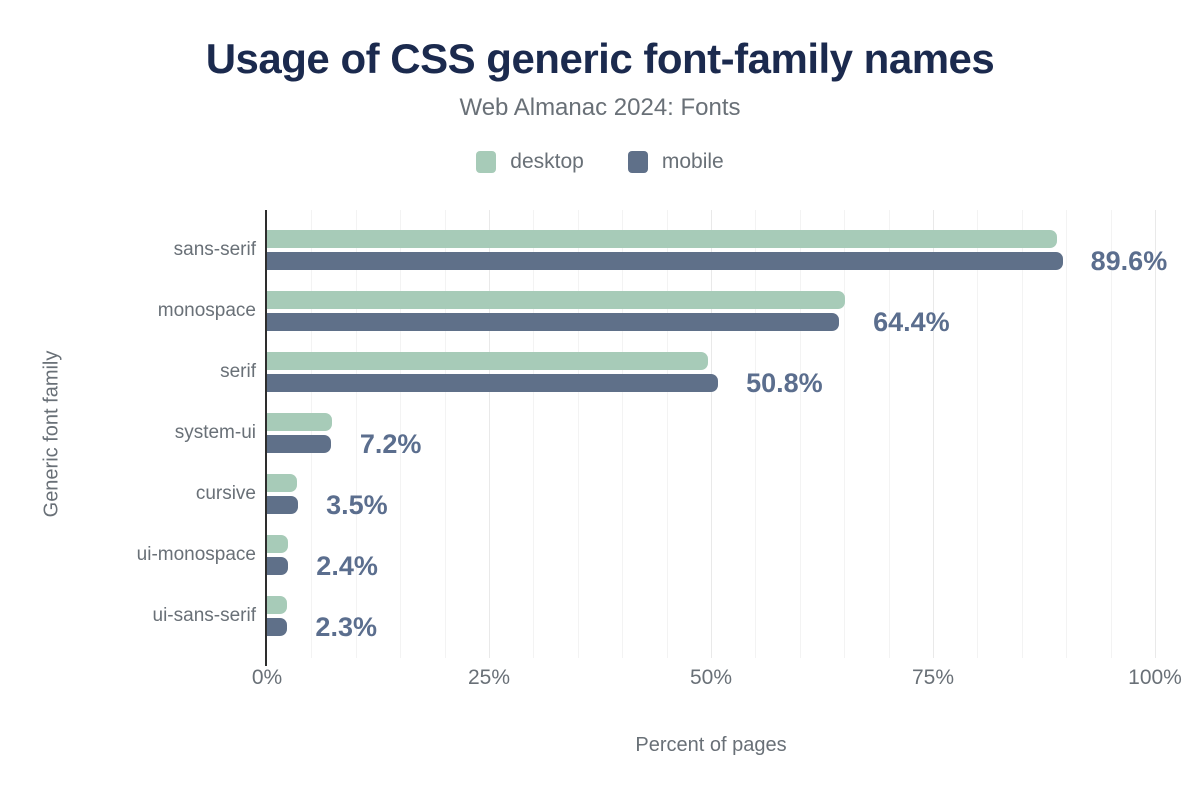 Image resolution: width=1200 pixels, height=800 pixels. Describe the element at coordinates (204, 615) in the screenshot. I see `category-label-ui-sans-serif: ui-sans-serif` at that location.